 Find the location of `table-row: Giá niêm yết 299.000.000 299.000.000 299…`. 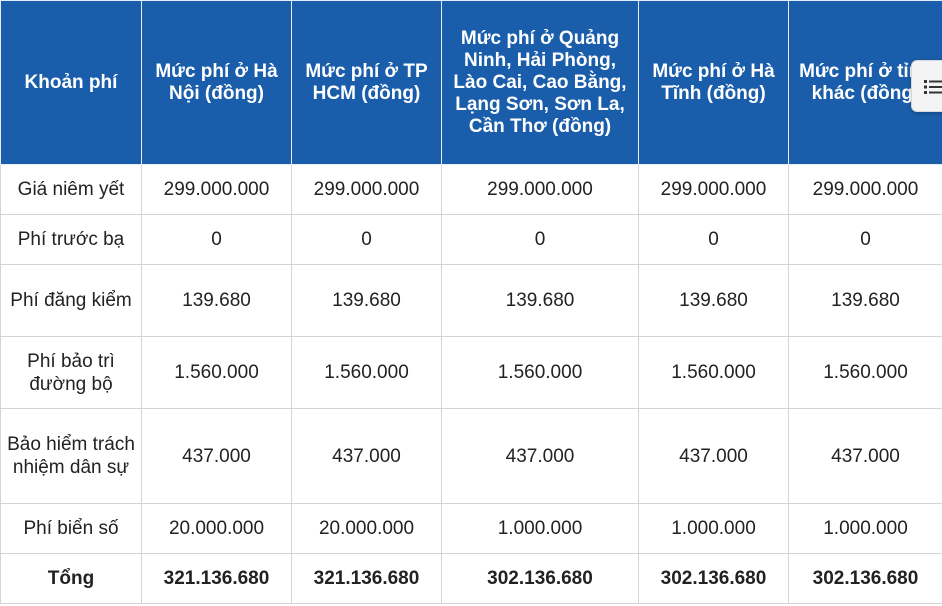

table-row: Giá niêm yết 299.000.000 299.000.000 299… is located at coordinates (471, 189).